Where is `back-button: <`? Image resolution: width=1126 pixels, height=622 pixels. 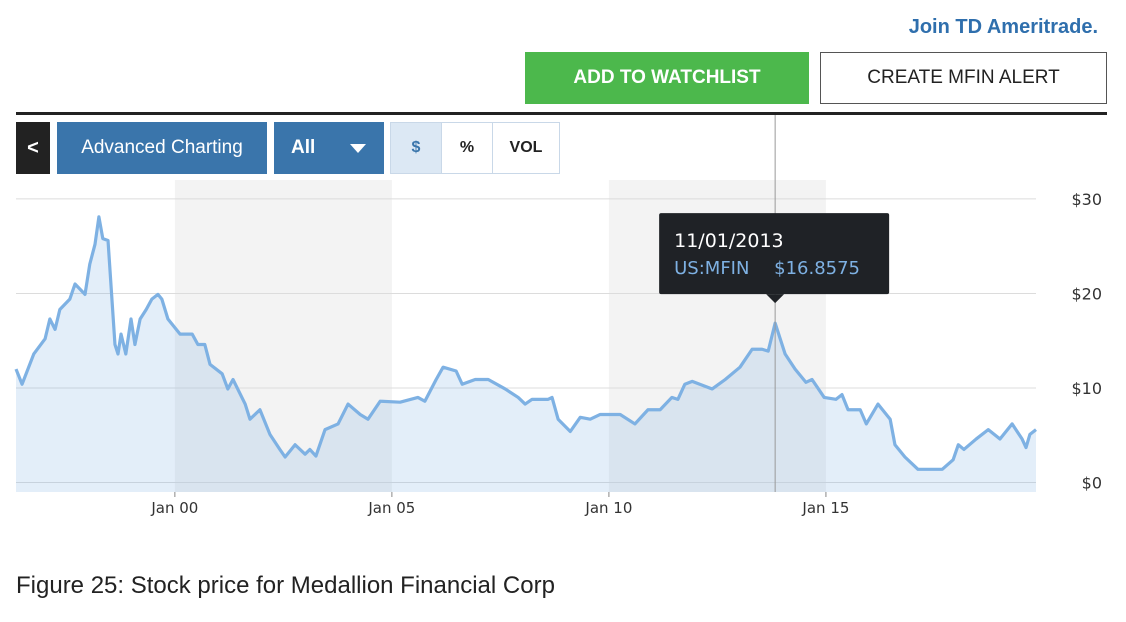 back-button: < is located at coordinates (33, 148).